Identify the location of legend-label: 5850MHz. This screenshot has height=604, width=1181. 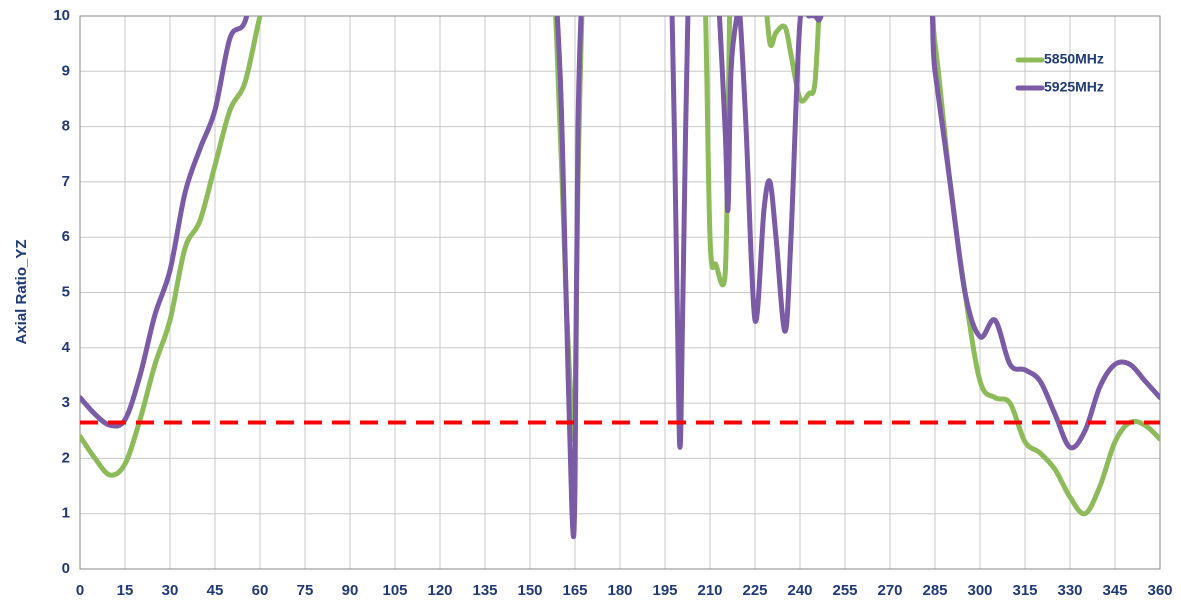
(1074, 59).